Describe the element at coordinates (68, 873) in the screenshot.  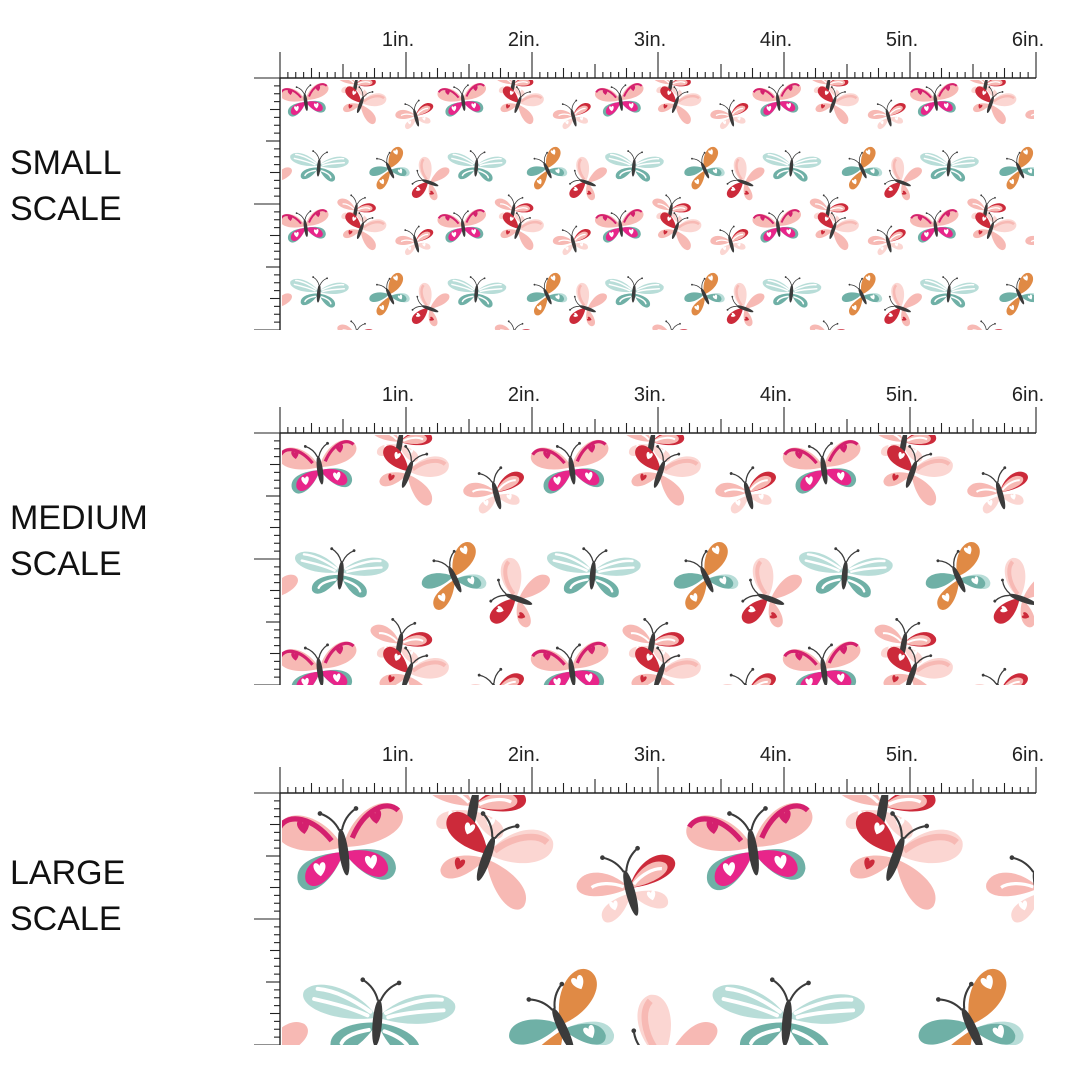
I see `large-label-line1: LARGE` at that location.